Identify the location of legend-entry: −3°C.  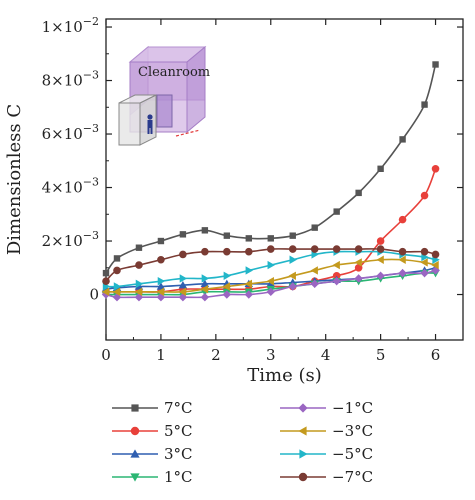
(326, 431).